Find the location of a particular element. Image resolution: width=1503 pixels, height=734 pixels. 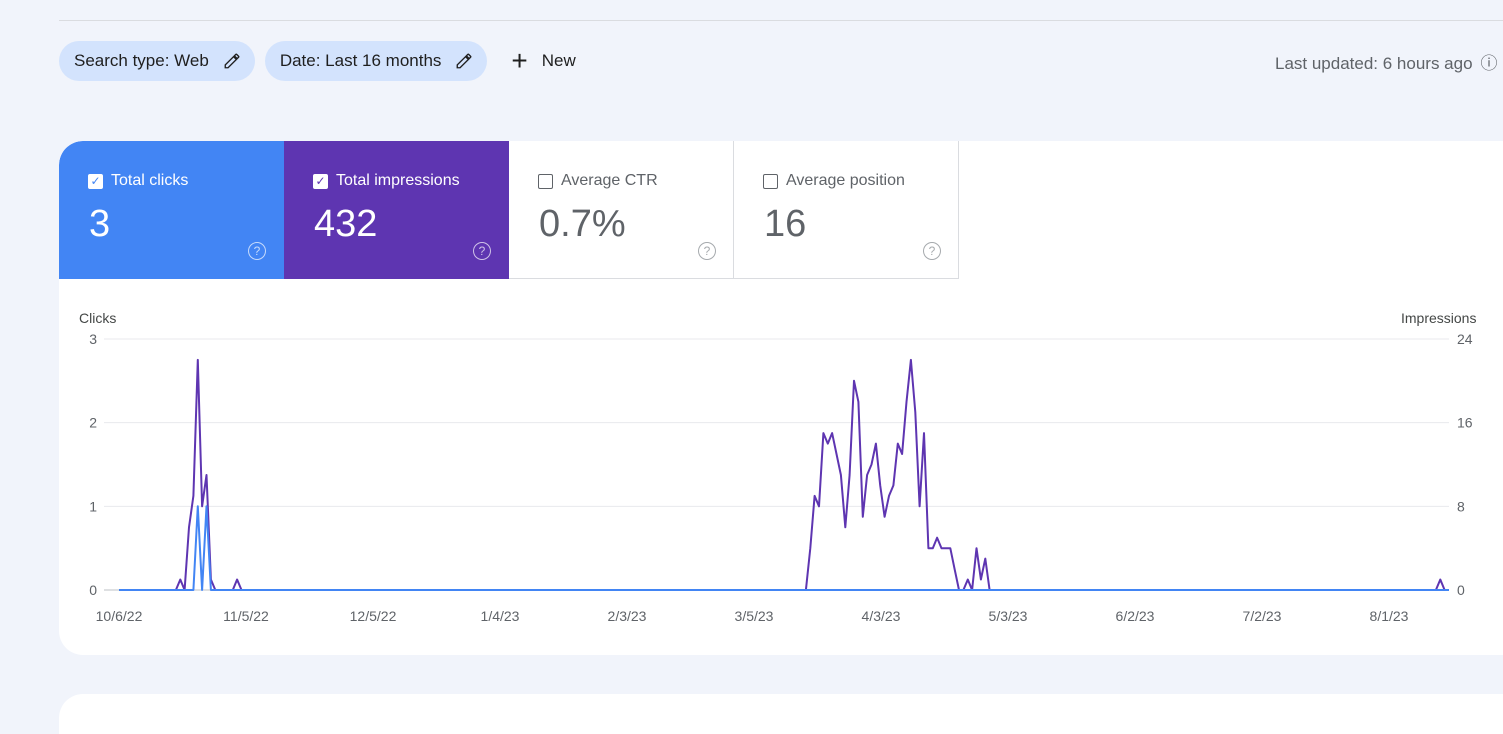

last-updated: Last updated: 6 hours ago ⓘ is located at coordinates (1386, 61).